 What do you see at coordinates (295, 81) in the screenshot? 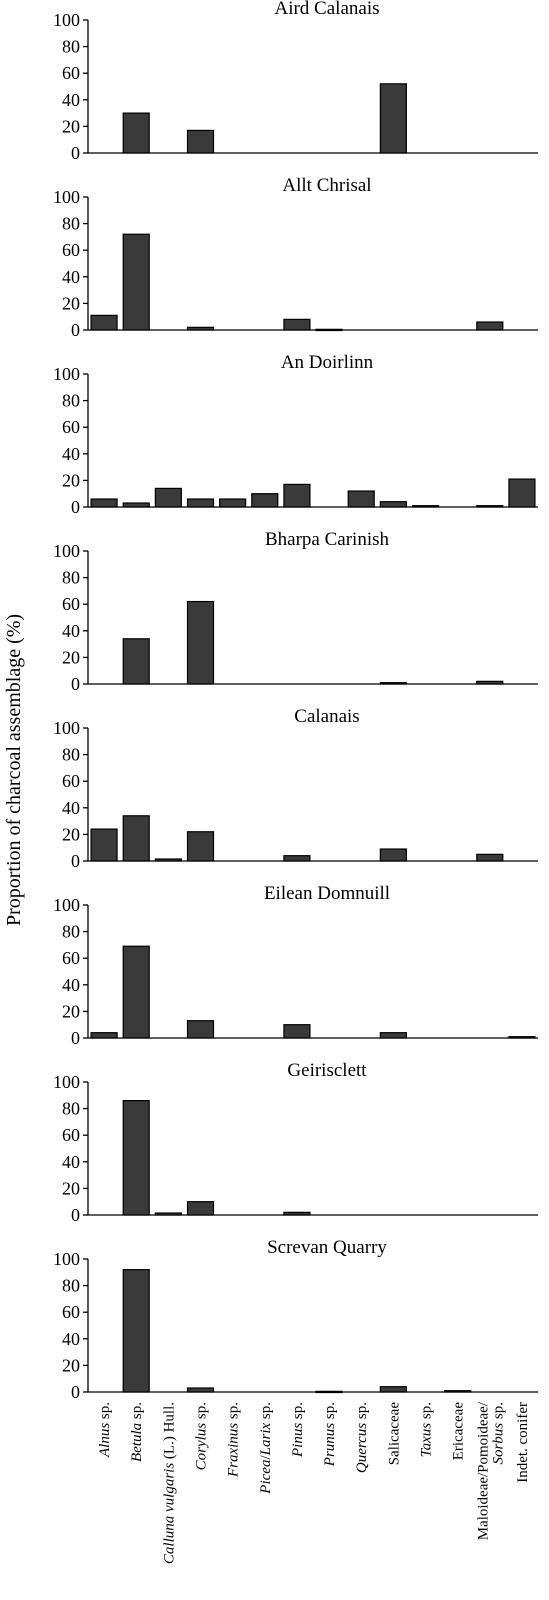
I see `panel-aird-calanais: Aird Calanais 0 20 40 60 80 100` at bounding box center [295, 81].